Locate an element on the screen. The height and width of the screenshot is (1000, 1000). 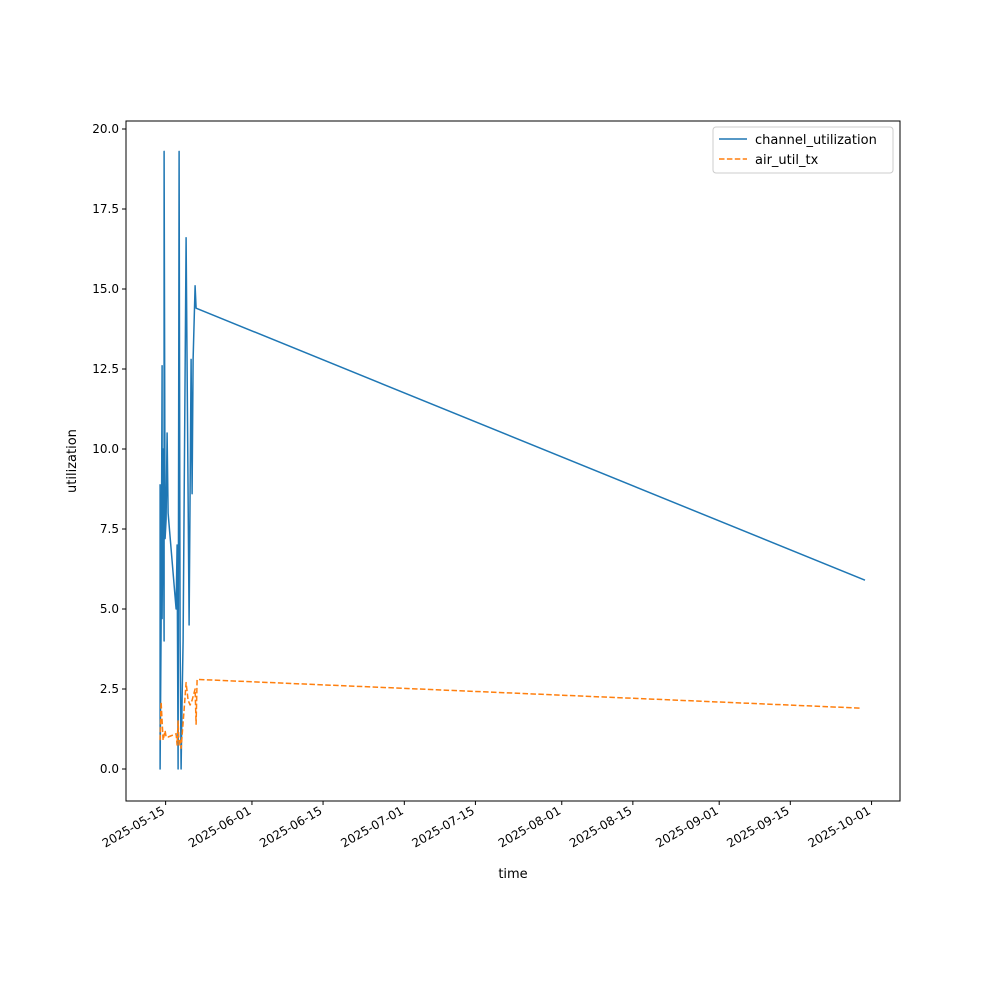
y-tick-label: 15.0 is located at coordinates (105, 289).